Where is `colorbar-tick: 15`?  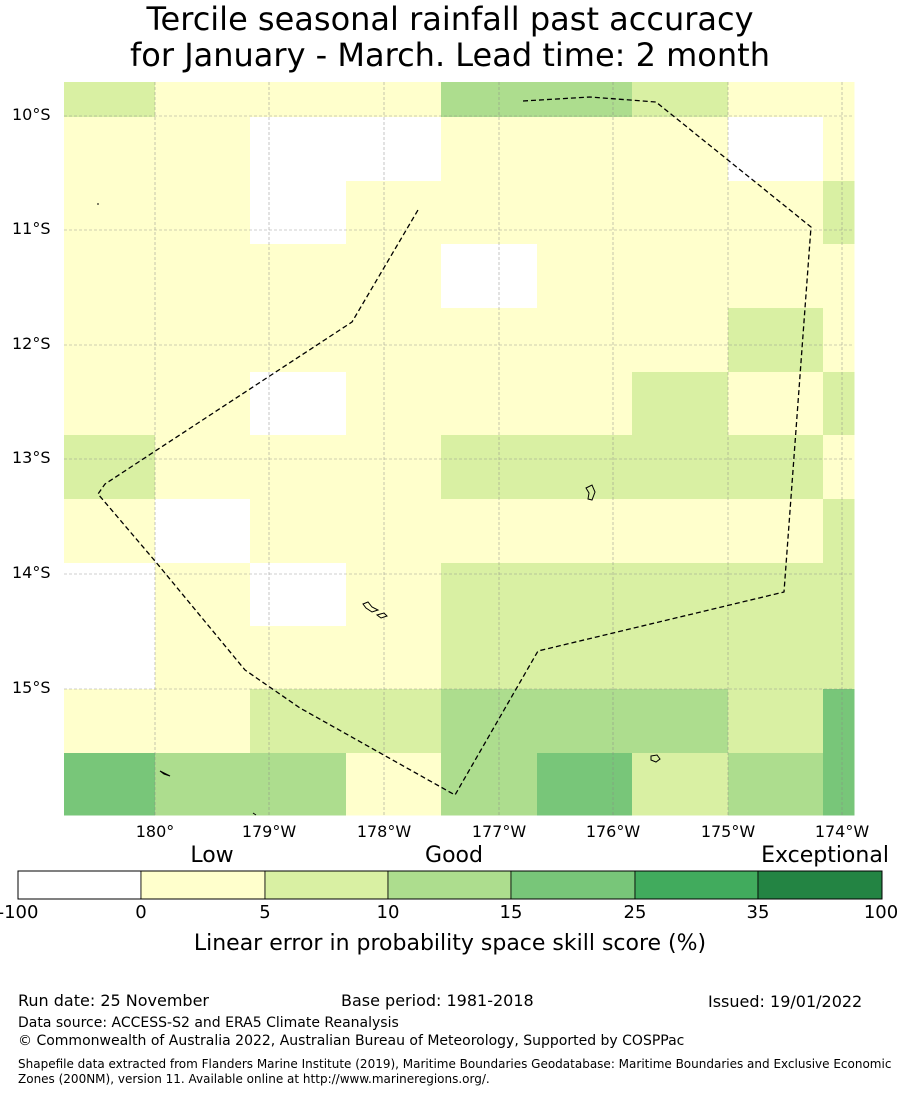 colorbar-tick: 15 is located at coordinates (511, 912).